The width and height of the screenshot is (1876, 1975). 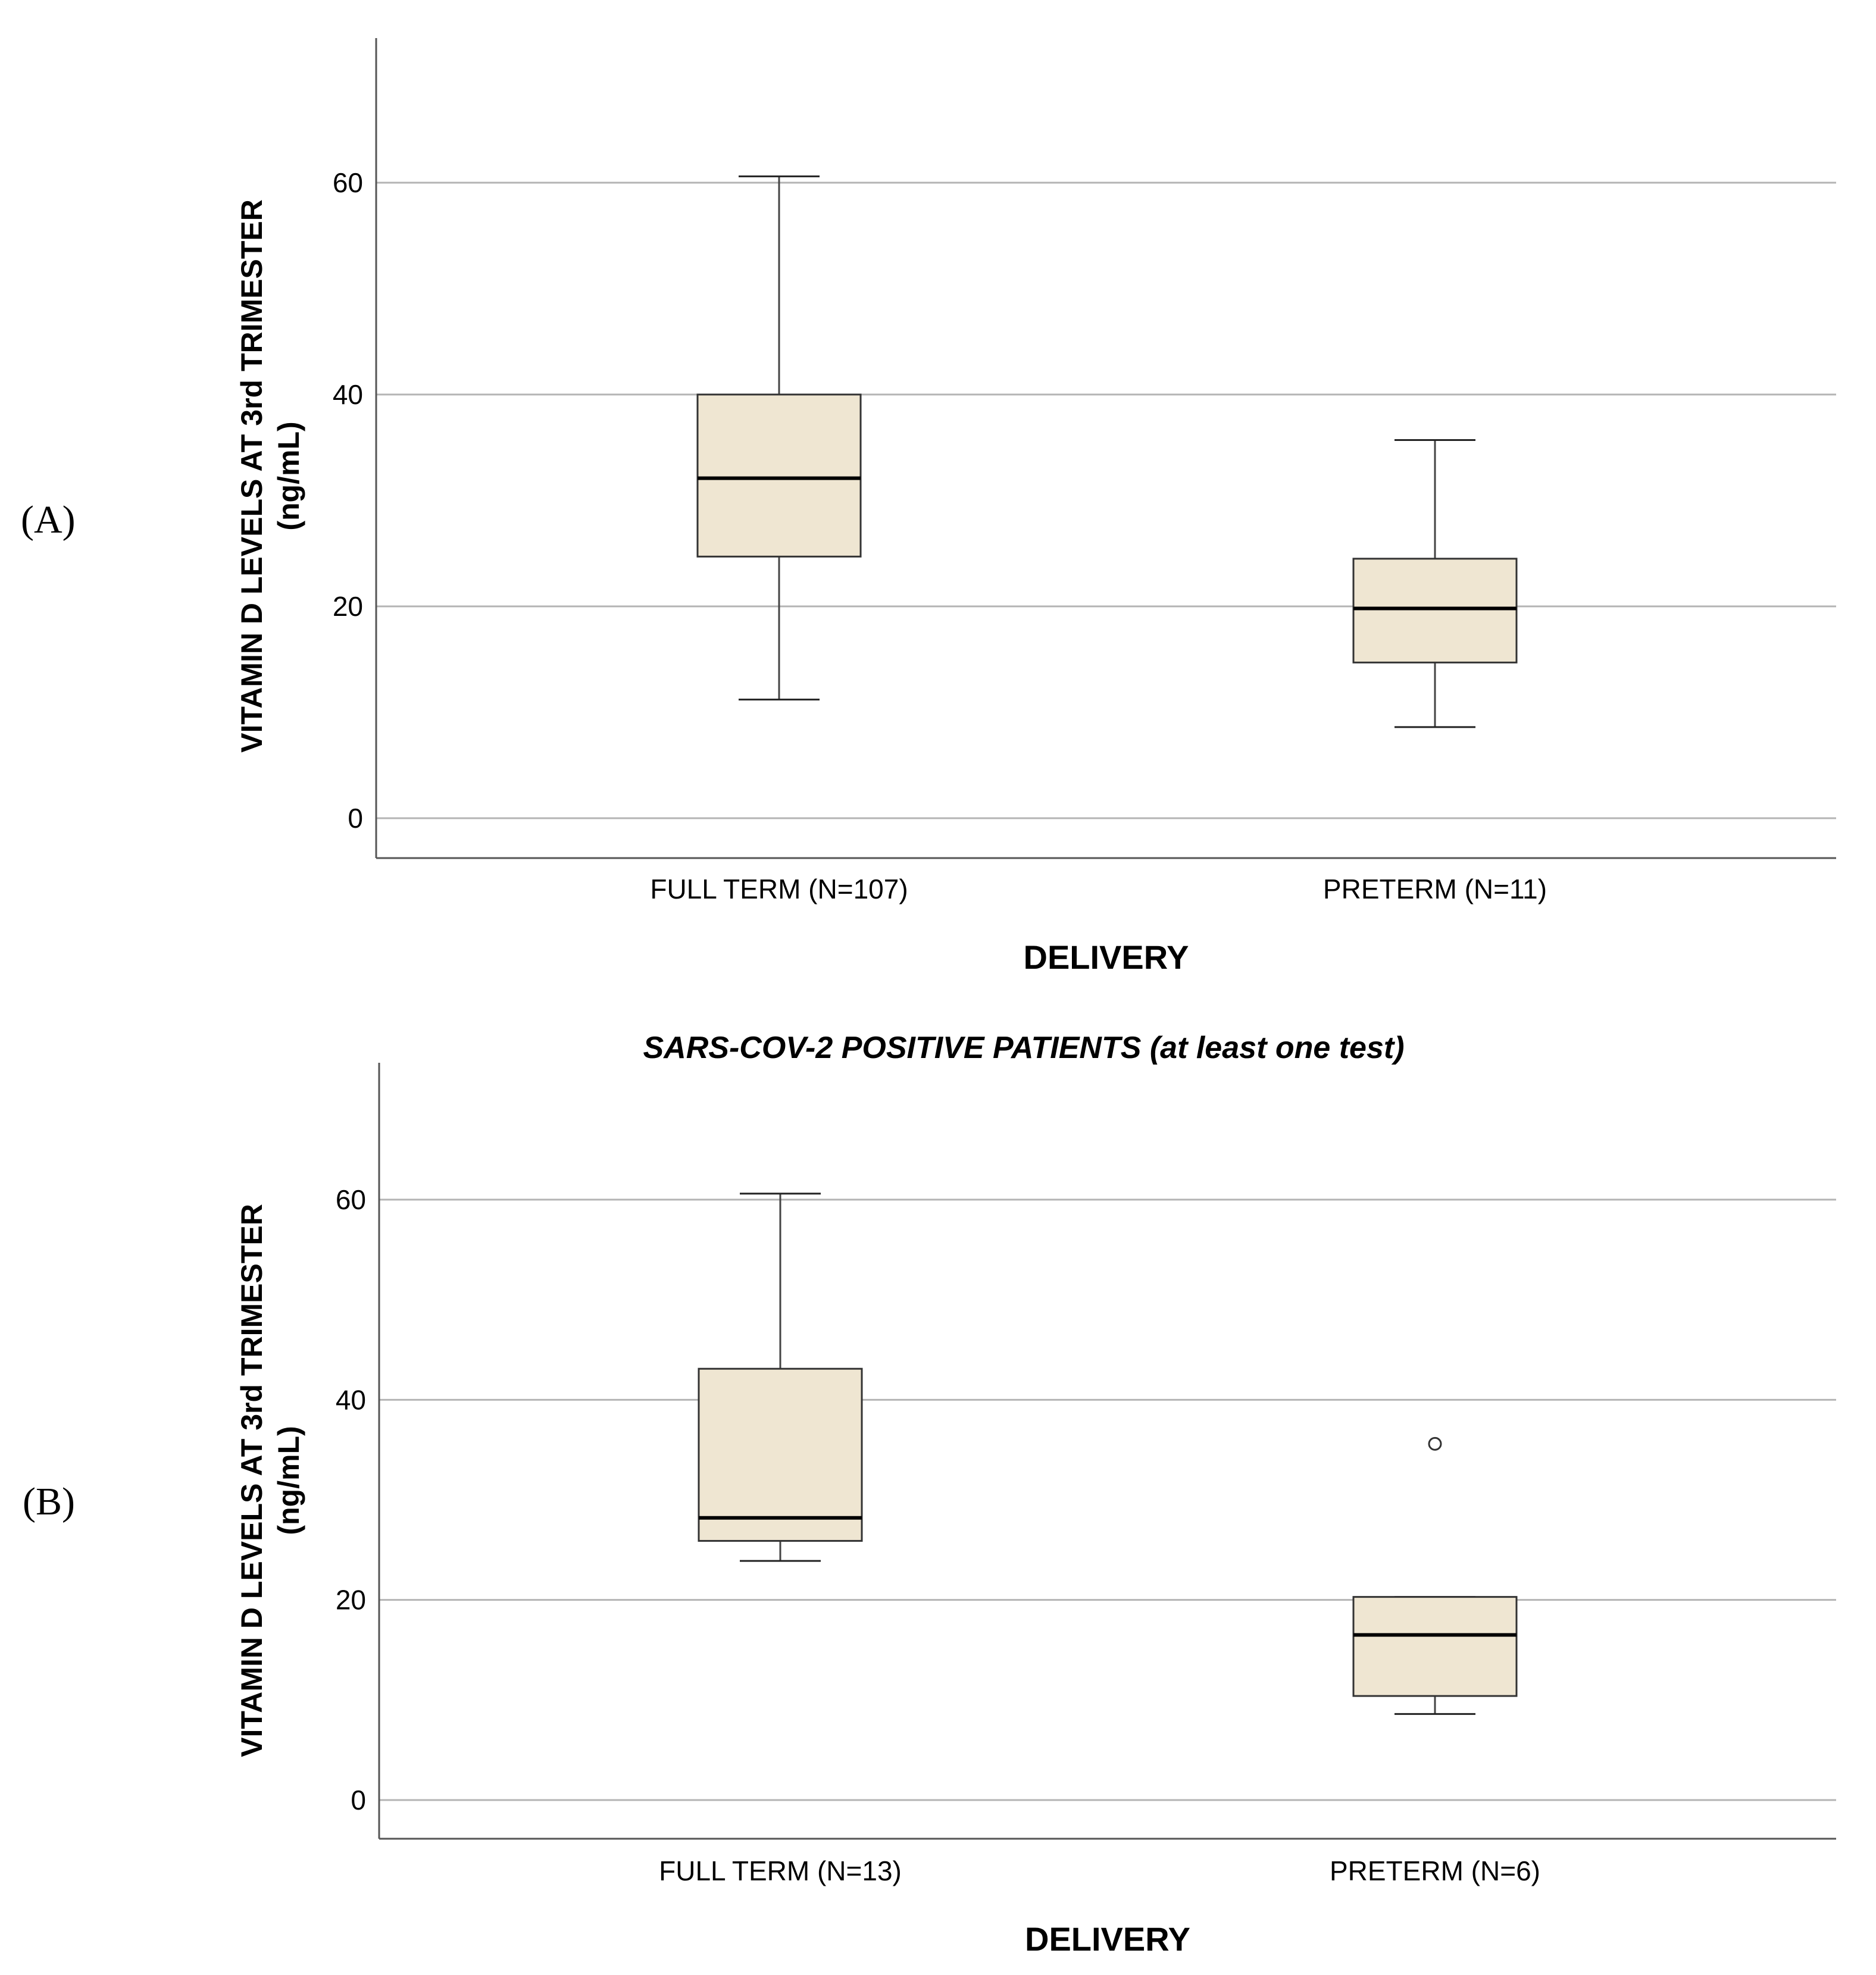 What do you see at coordinates (1435, 1443) in the screenshot?
I see `outlier-point` at bounding box center [1435, 1443].